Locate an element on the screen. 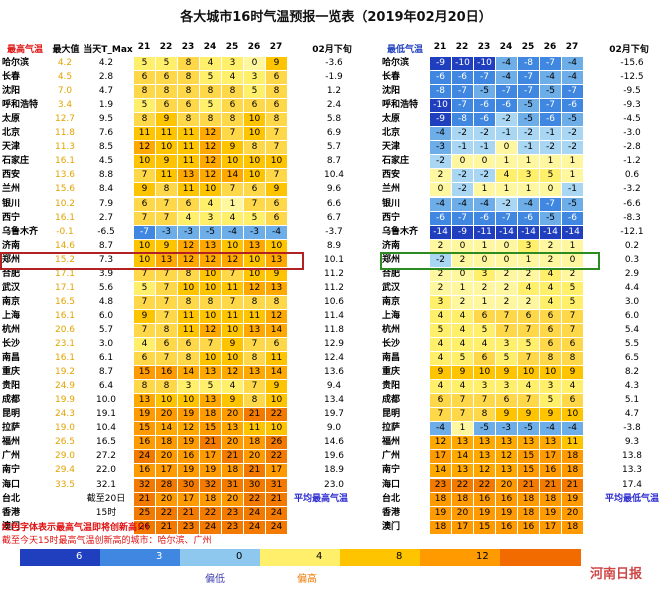 The height and width of the screenshot is (597, 672). table-row: 银川 10.2 7.9 6 7 6 4 1 7 6 6.6 is located at coordinates (170, 204).